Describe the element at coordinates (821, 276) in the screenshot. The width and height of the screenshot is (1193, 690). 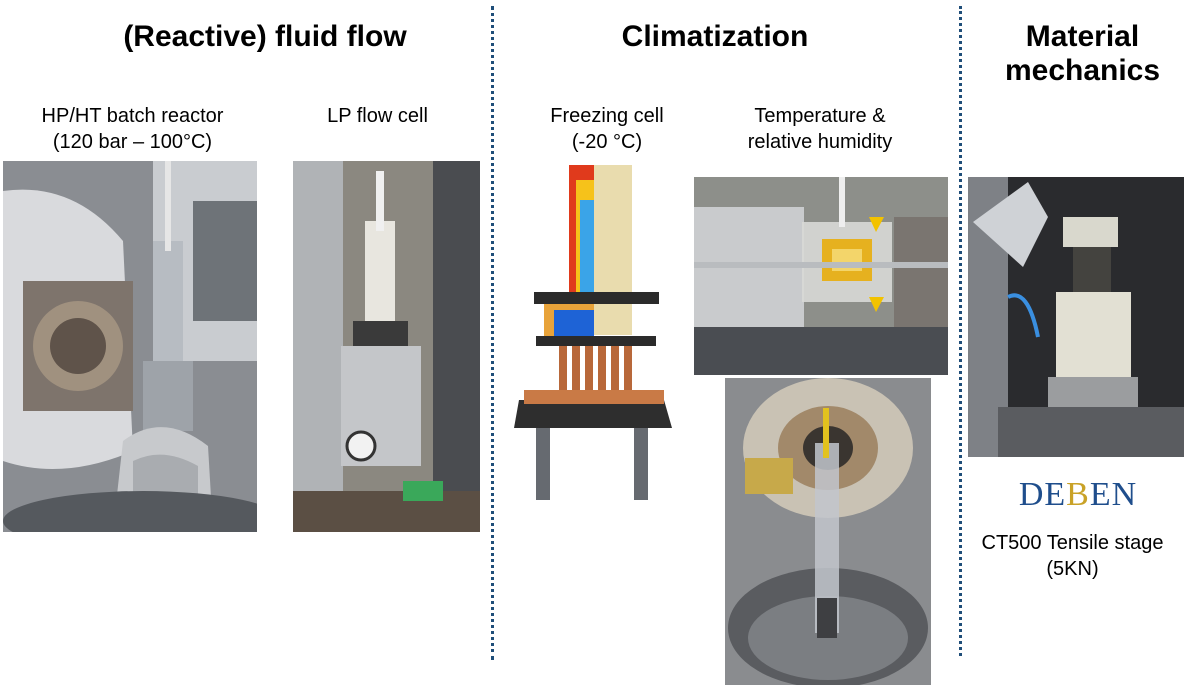
I see `photo-temp-humidity-cell` at that location.